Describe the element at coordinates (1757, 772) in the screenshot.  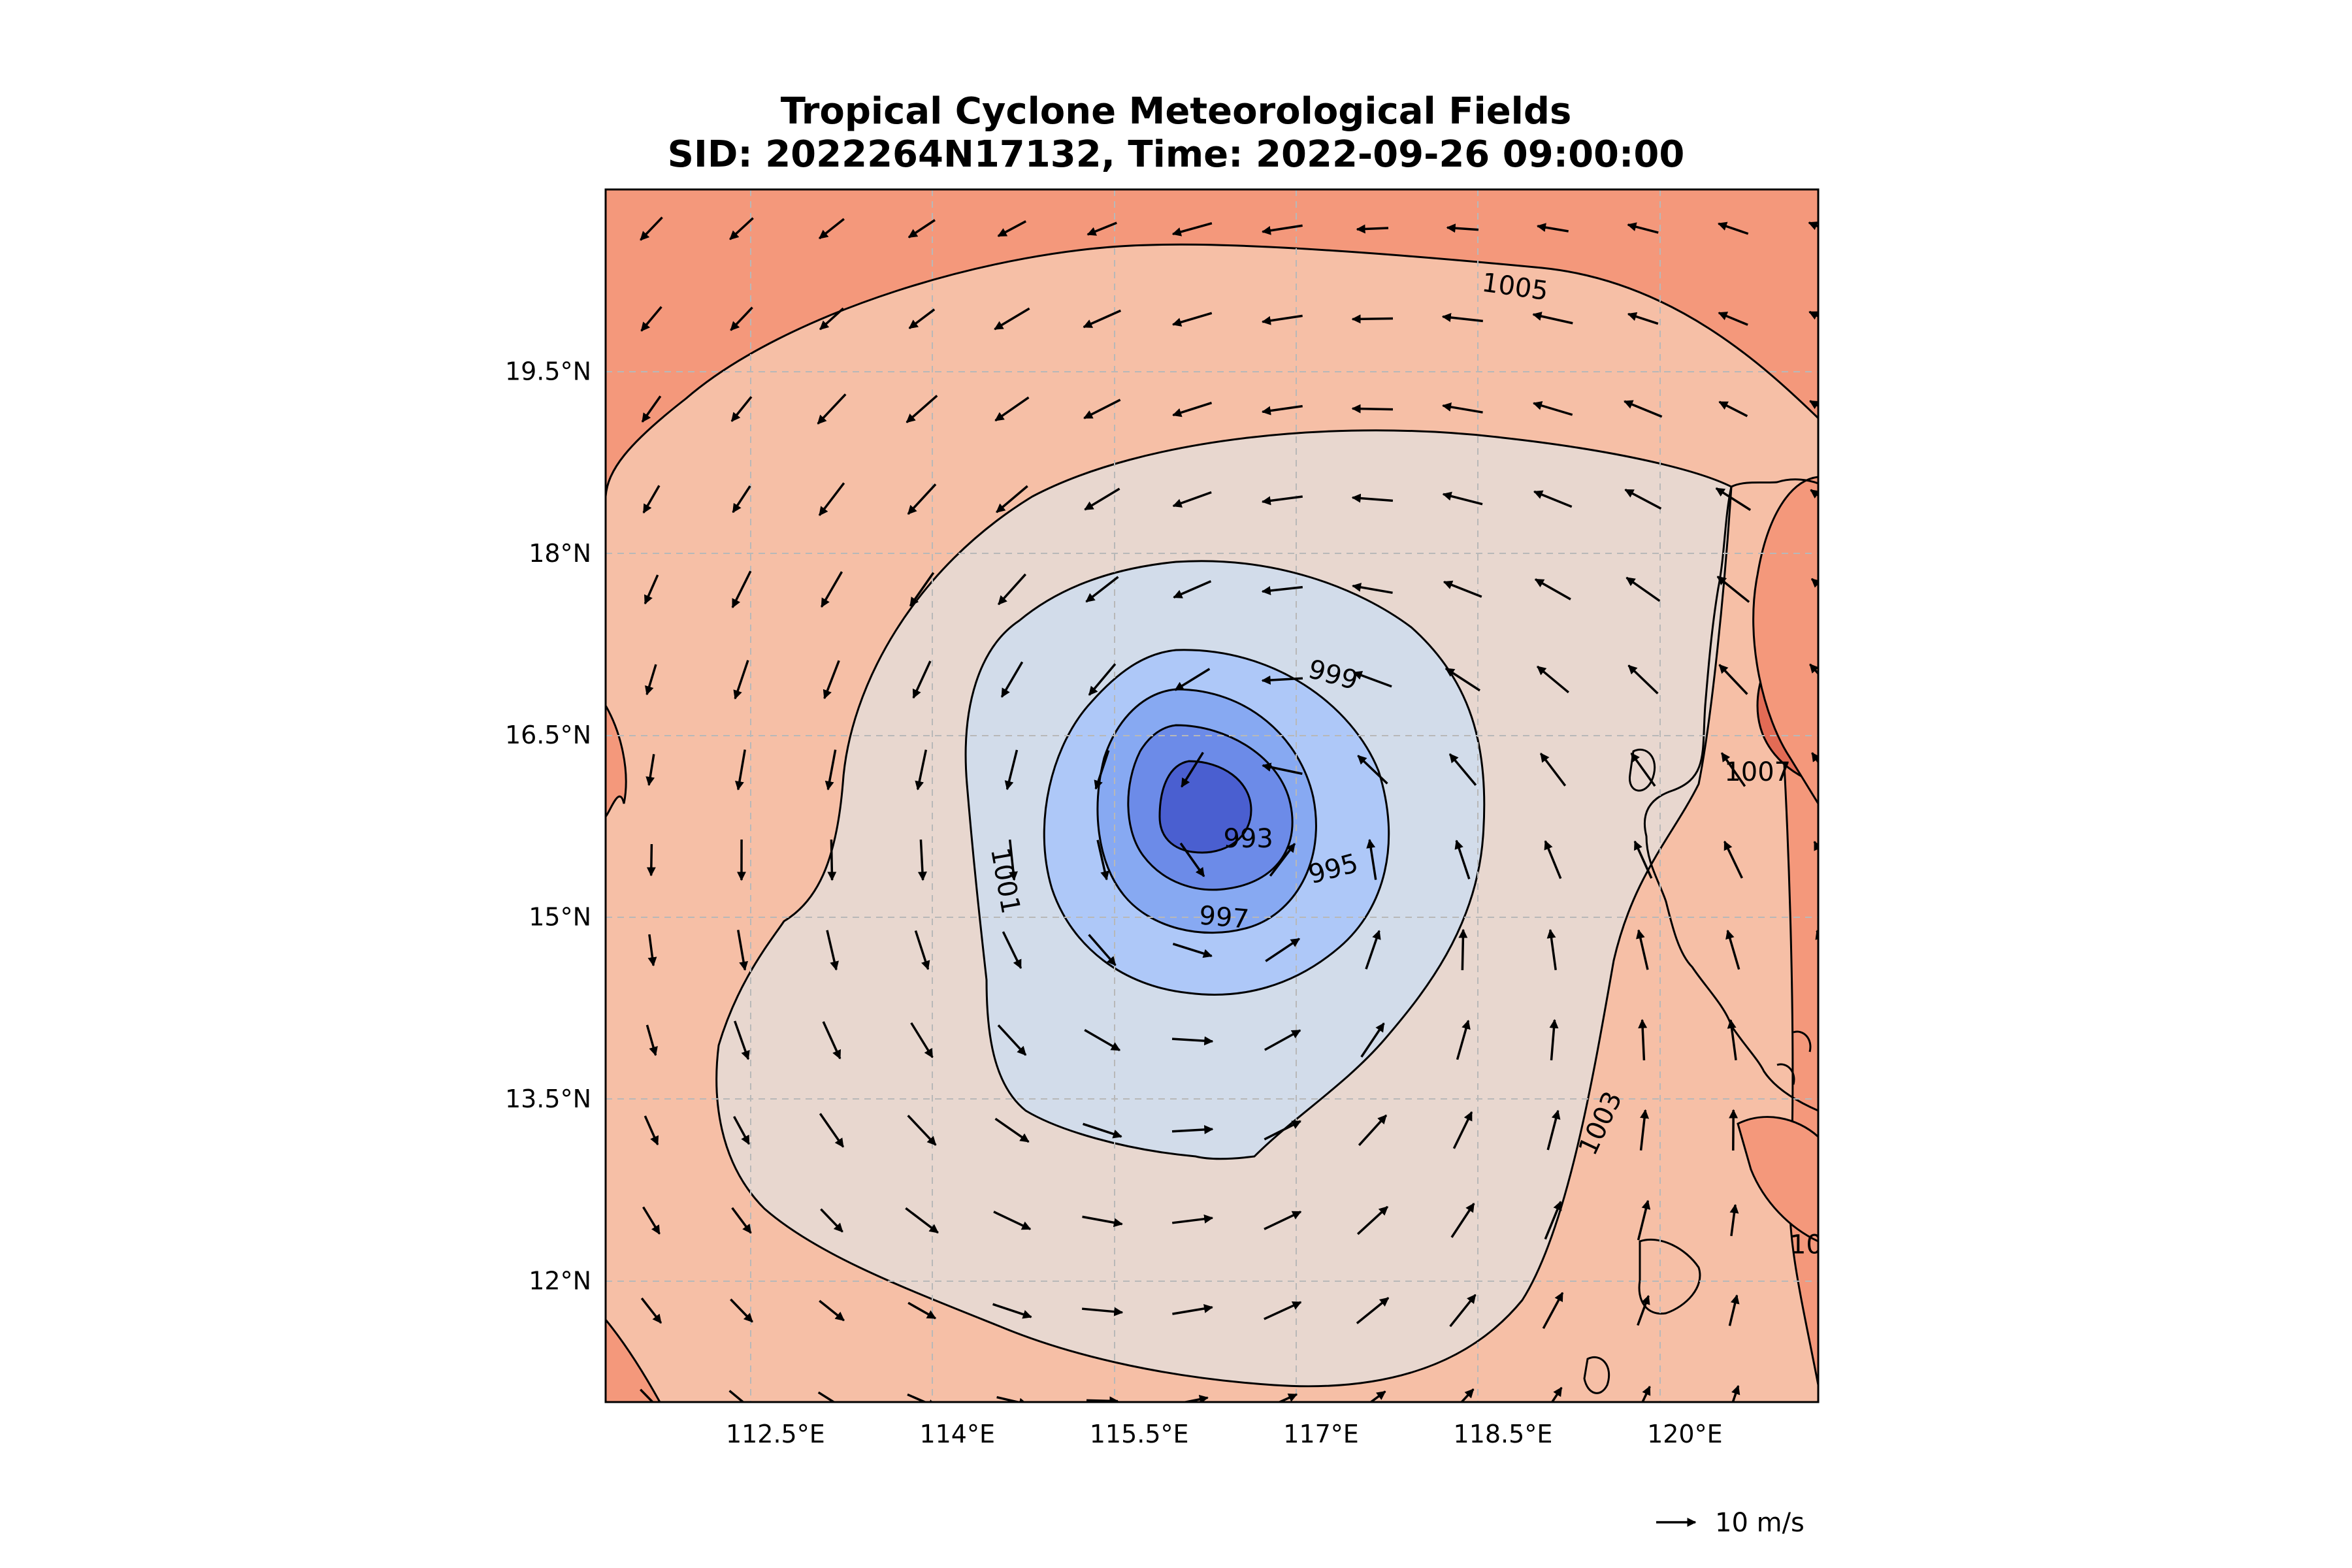
I see `contour-label: 1007` at that location.